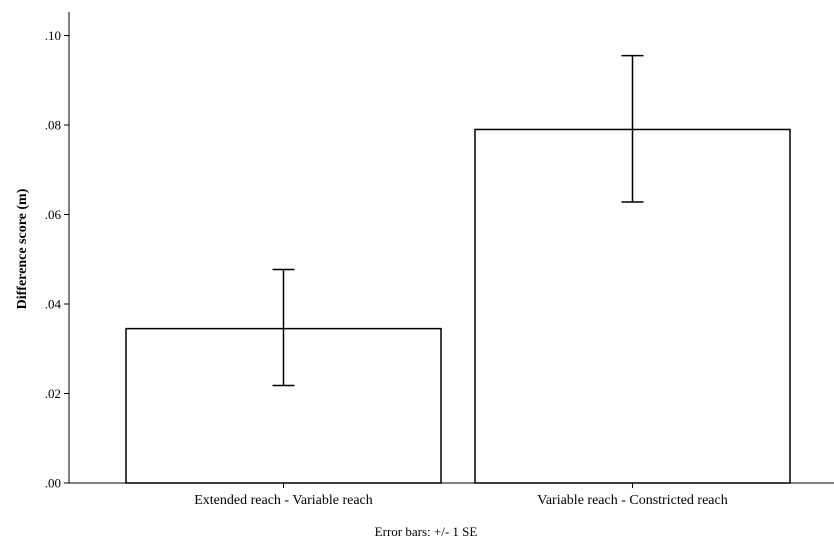 Image resolution: width=834 pixels, height=540 pixels. I want to click on y-tick-label: .06, so click(53, 214).